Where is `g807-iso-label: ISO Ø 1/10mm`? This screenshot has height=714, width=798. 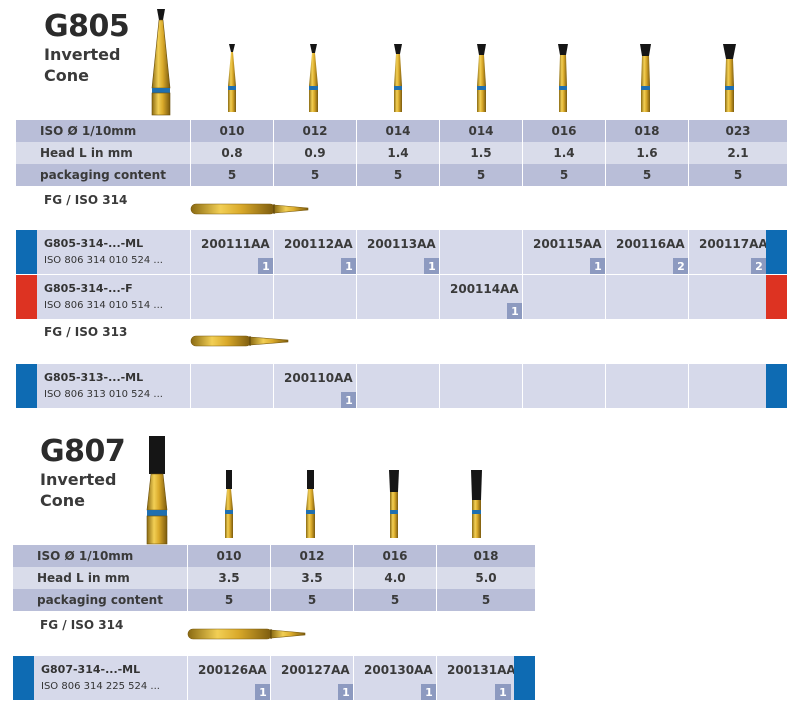
g807-iso-label: ISO Ø 1/10mm is located at coordinates (85, 556).